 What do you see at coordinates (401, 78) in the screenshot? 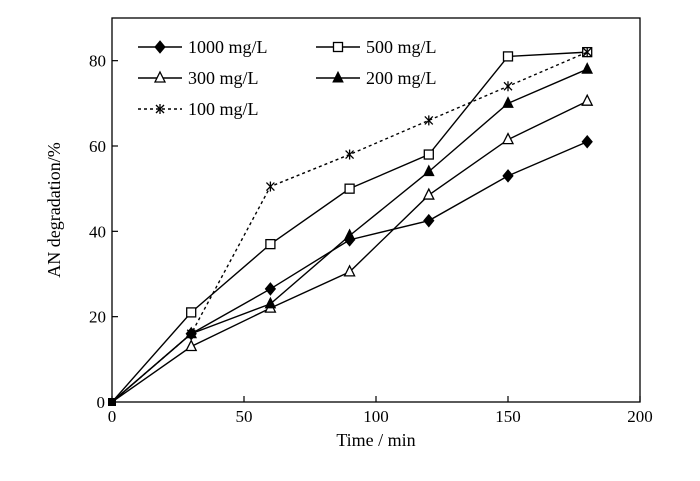
I see `legend-label: 200 mg/L` at bounding box center [401, 78].